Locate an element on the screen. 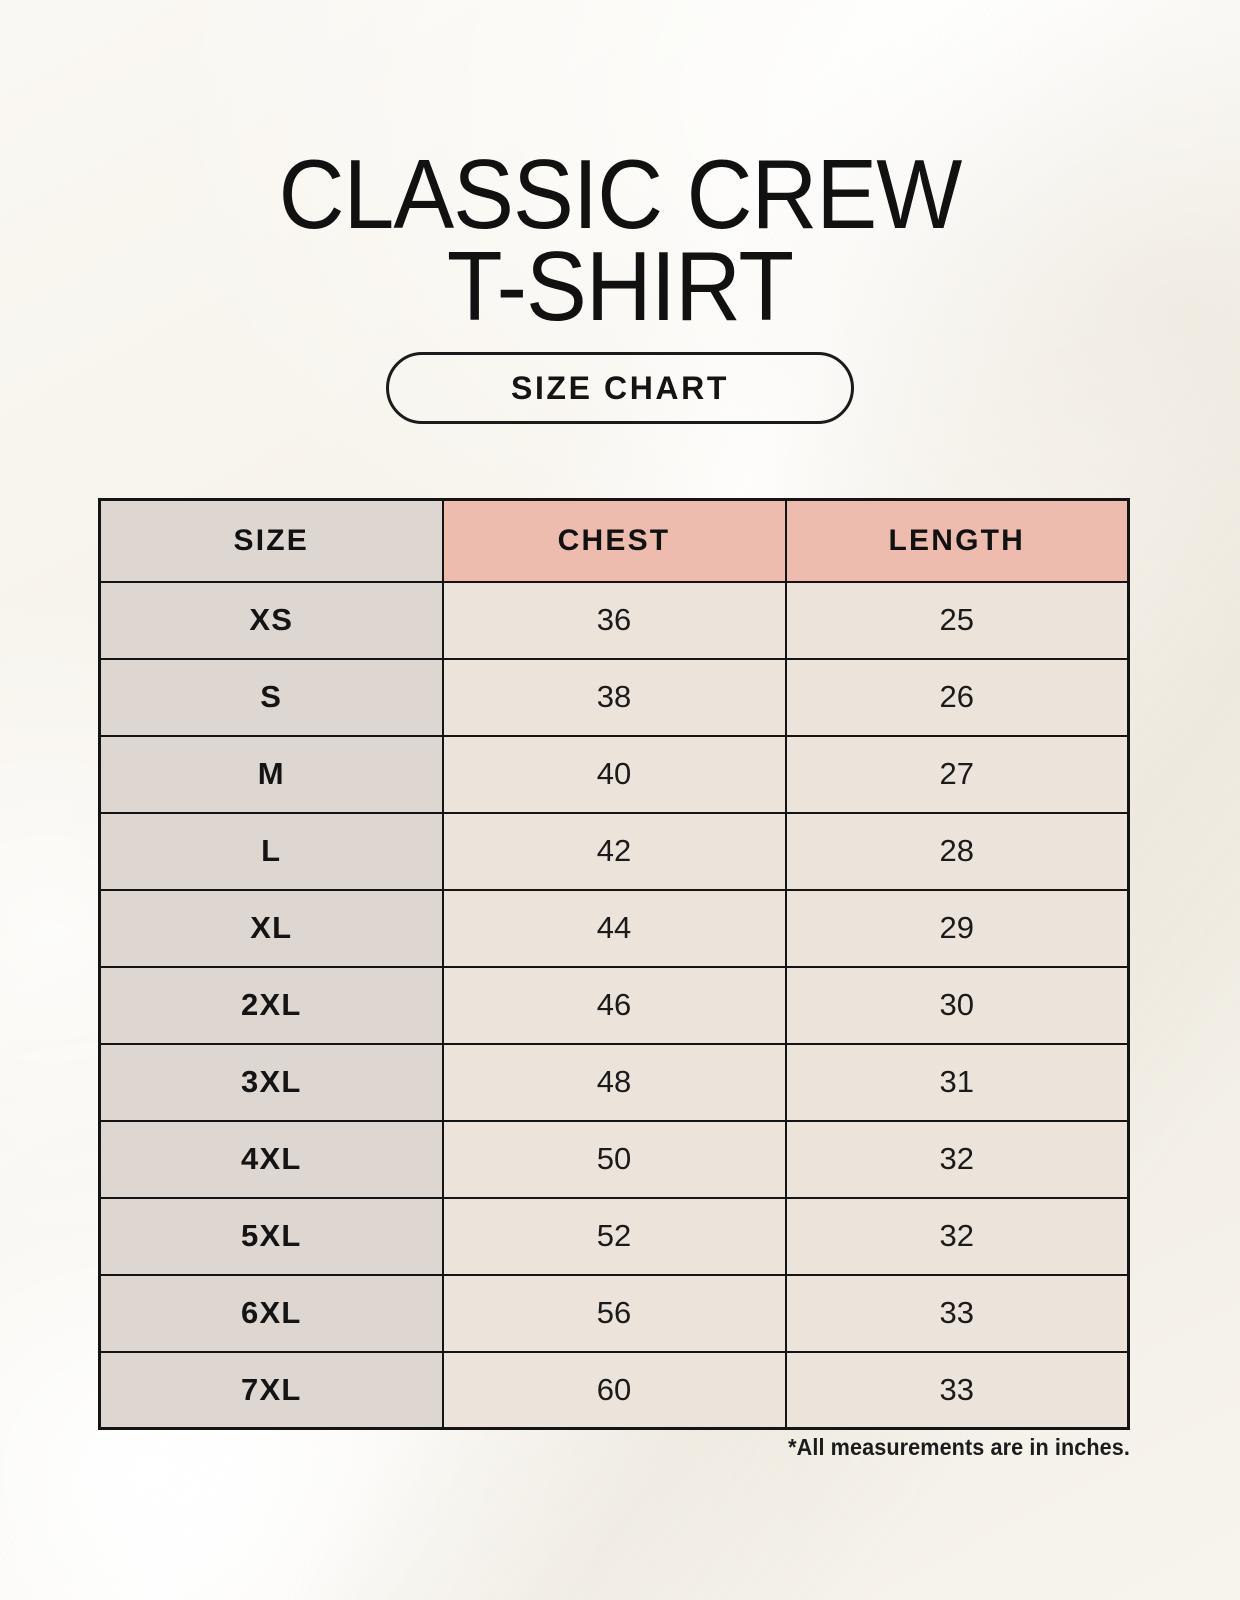 This screenshot has width=1240, height=1600. cell-size: XL is located at coordinates (271, 928).